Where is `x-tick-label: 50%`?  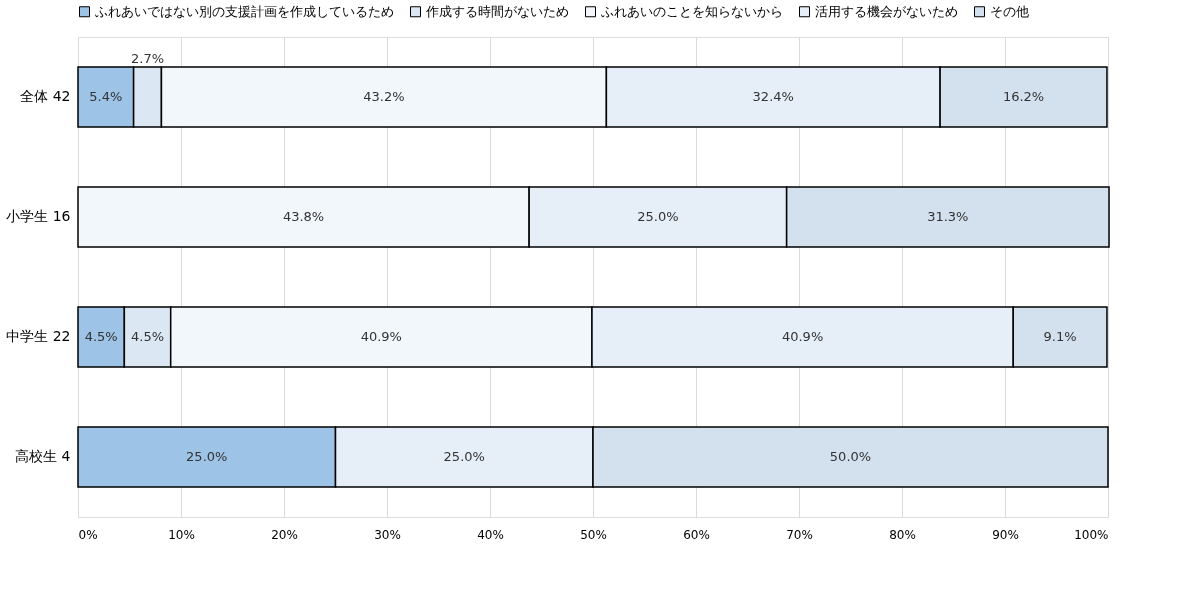 x-tick-label: 50% is located at coordinates (593, 534).